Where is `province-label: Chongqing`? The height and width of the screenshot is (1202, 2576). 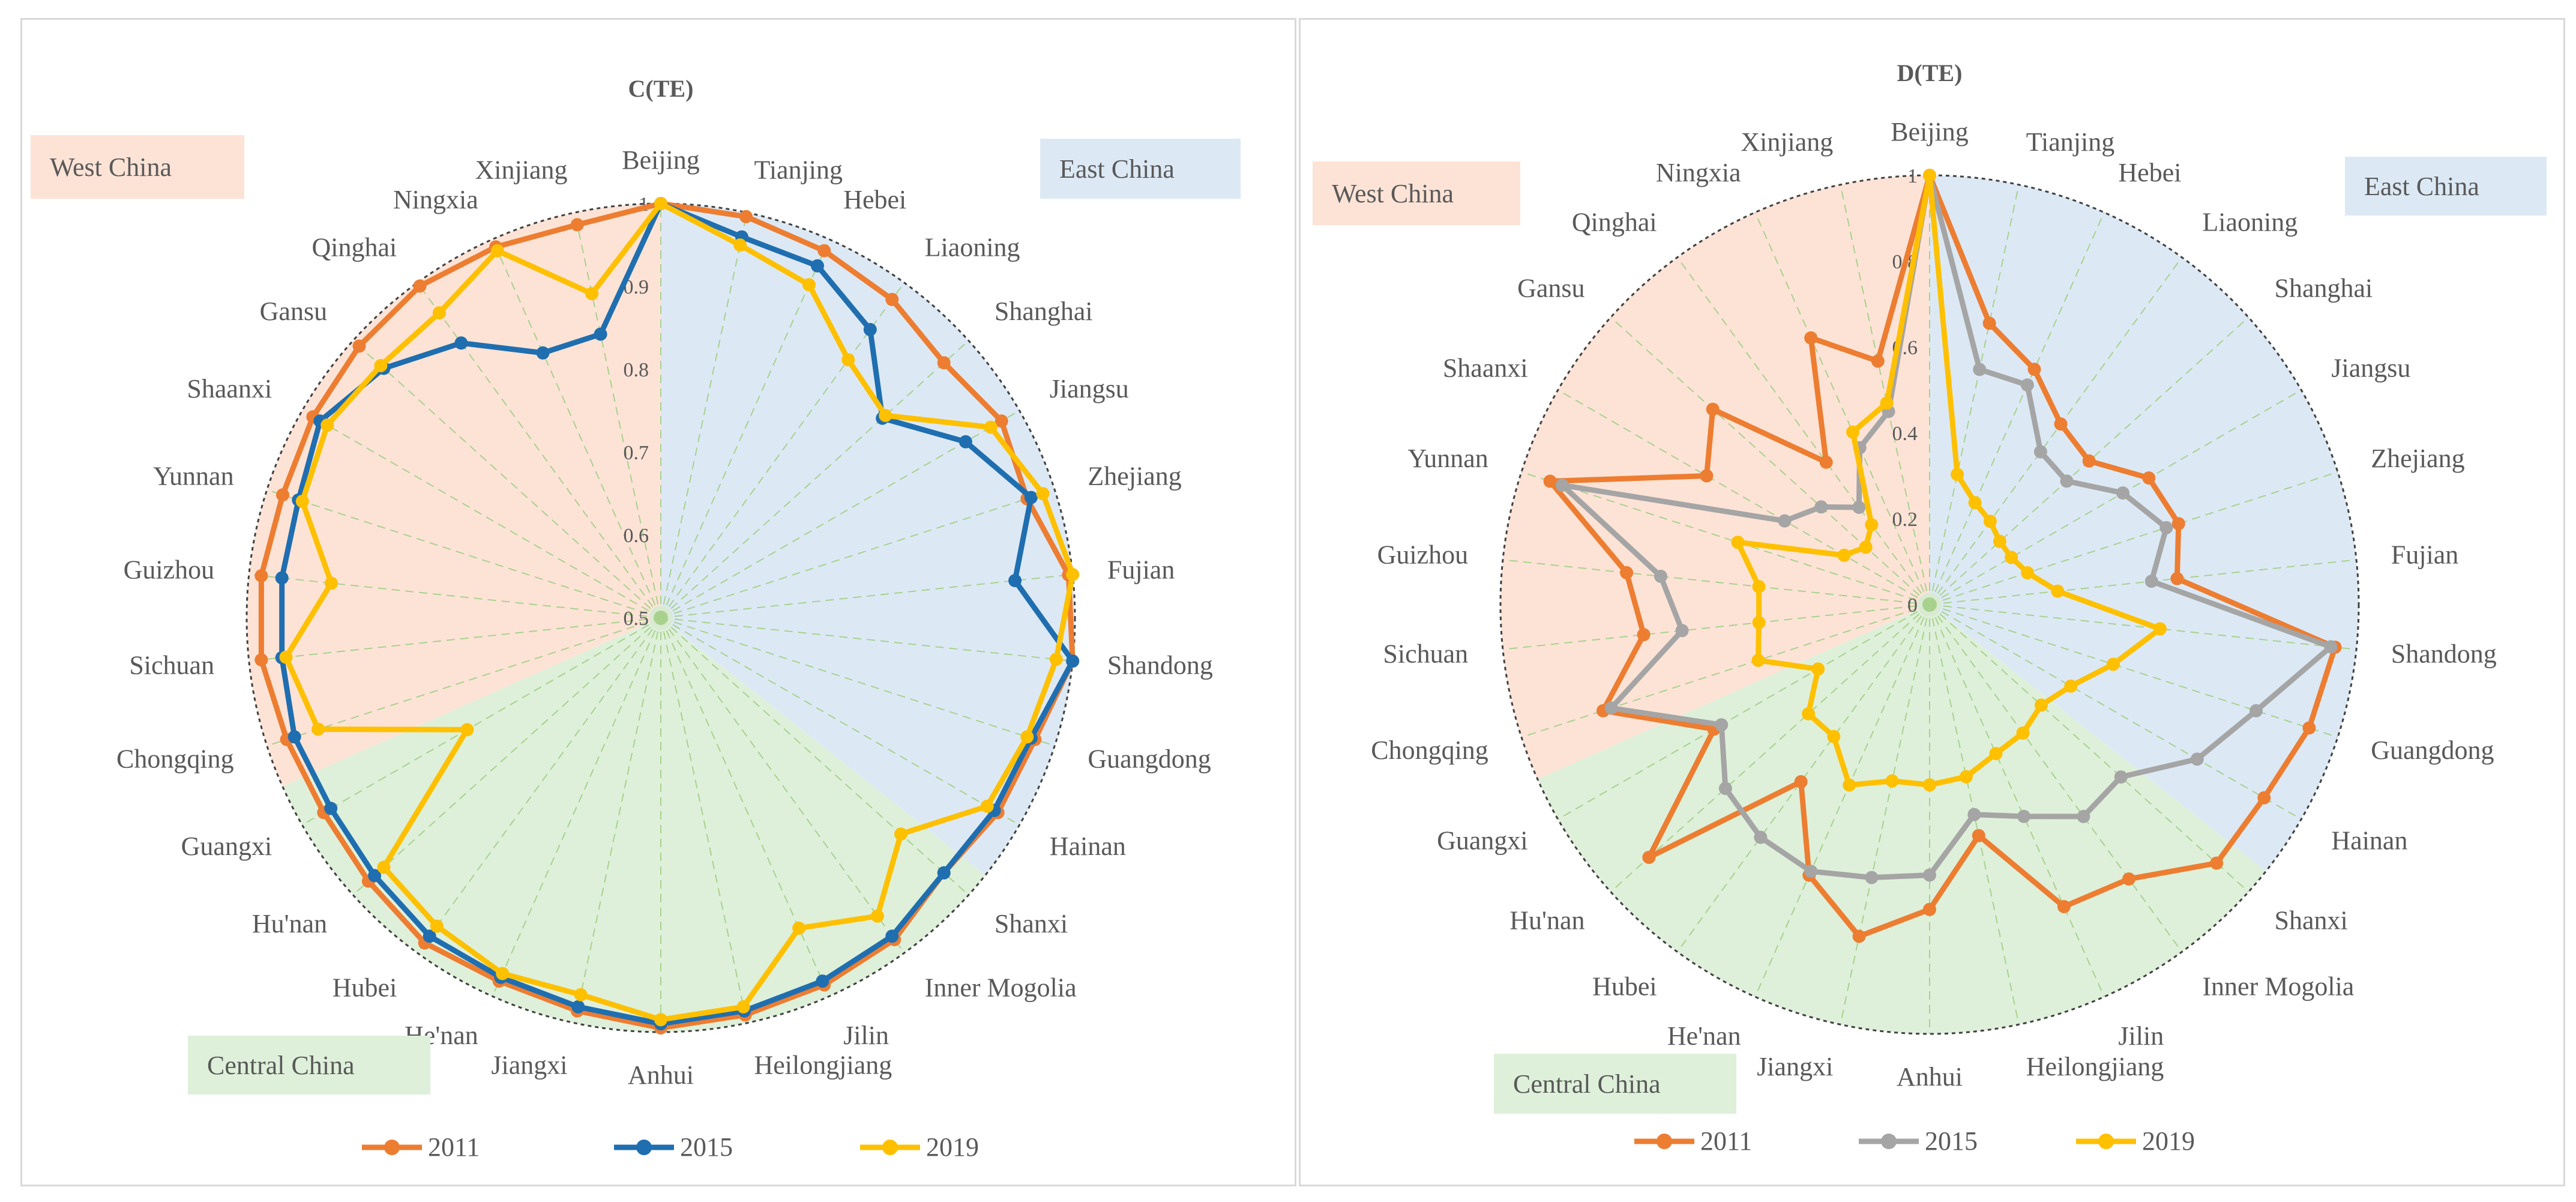
province-label: Chongqing is located at coordinates (175, 759).